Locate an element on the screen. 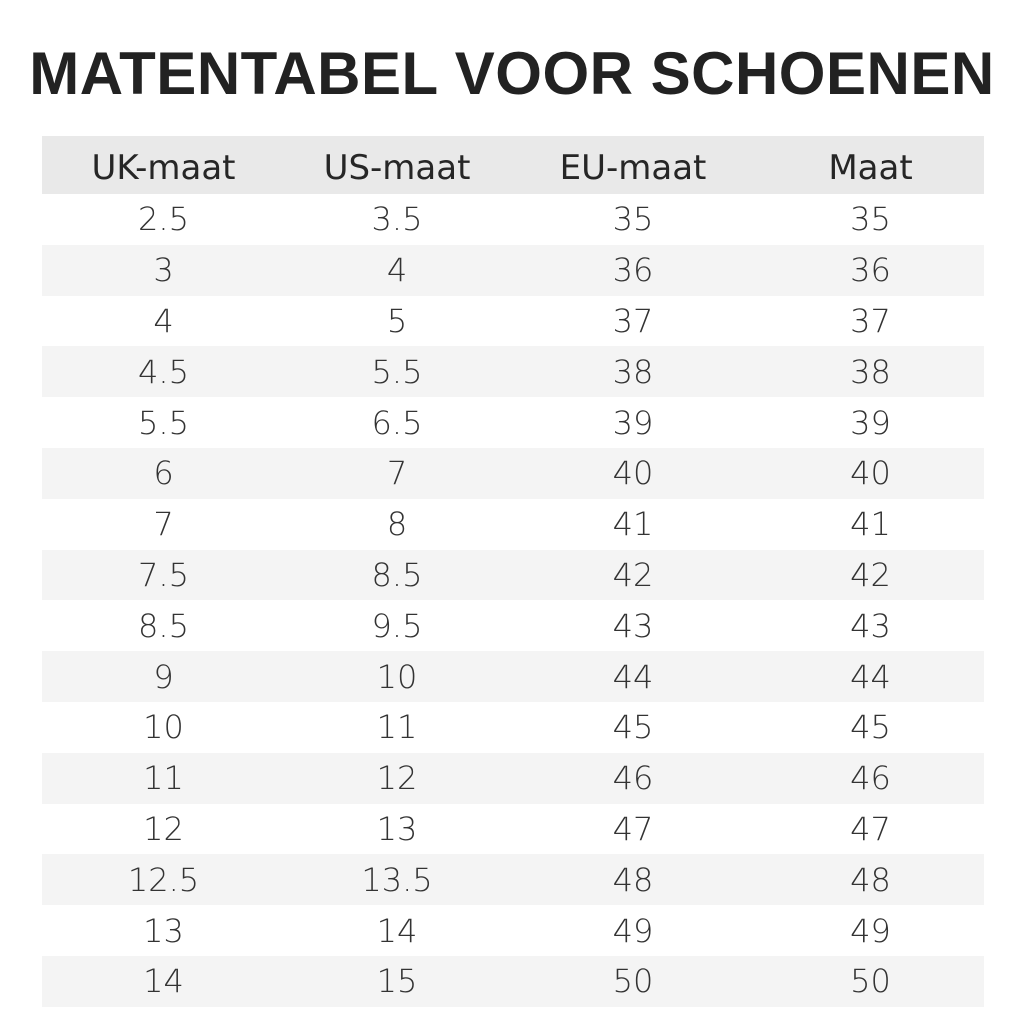  uk-size-cell: 6 is located at coordinates (163, 473).